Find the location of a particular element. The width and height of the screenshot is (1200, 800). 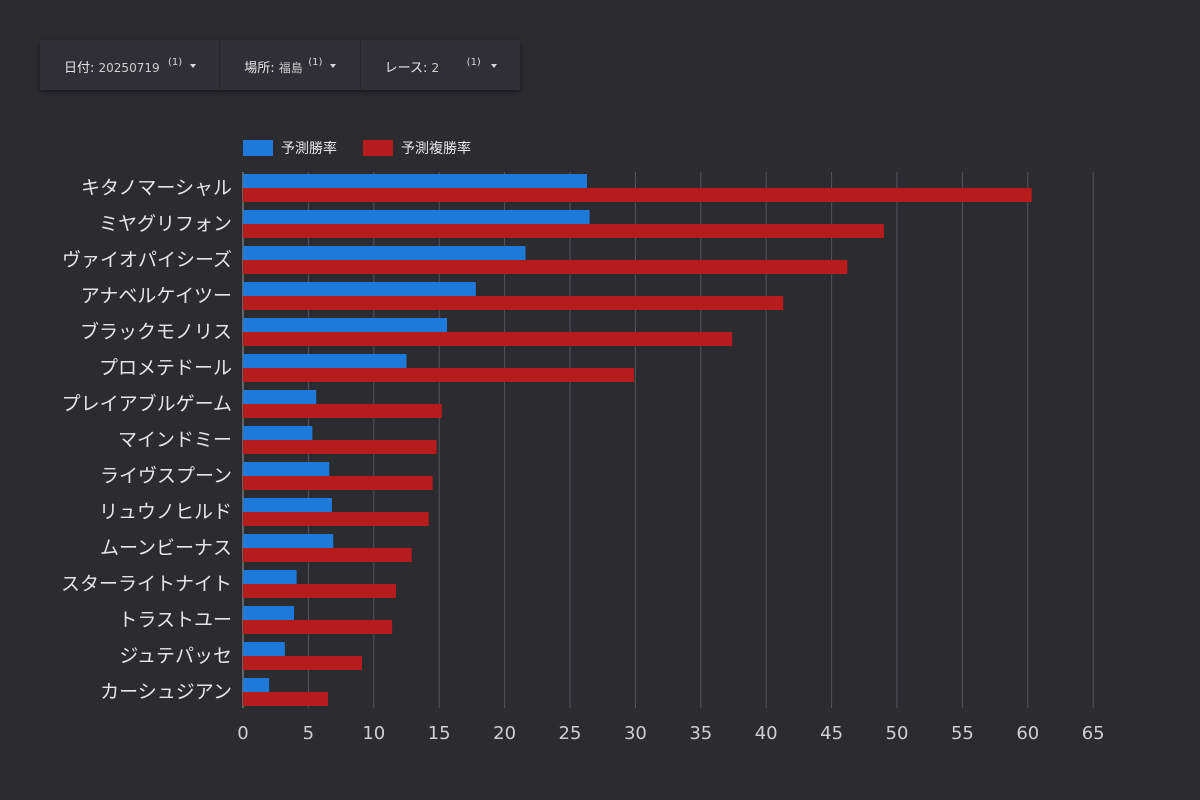

filter-venue-count: (1) is located at coordinates (315, 62).